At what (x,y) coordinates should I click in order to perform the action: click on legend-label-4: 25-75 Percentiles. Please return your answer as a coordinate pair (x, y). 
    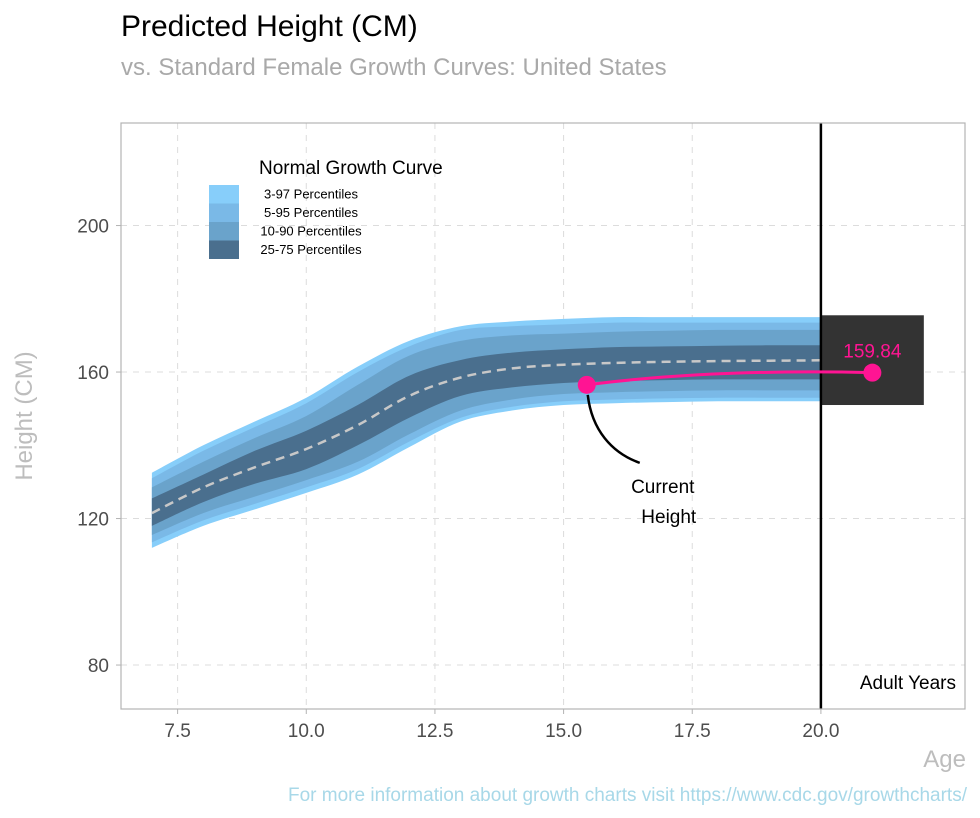
    Looking at the image, I should click on (311, 249).